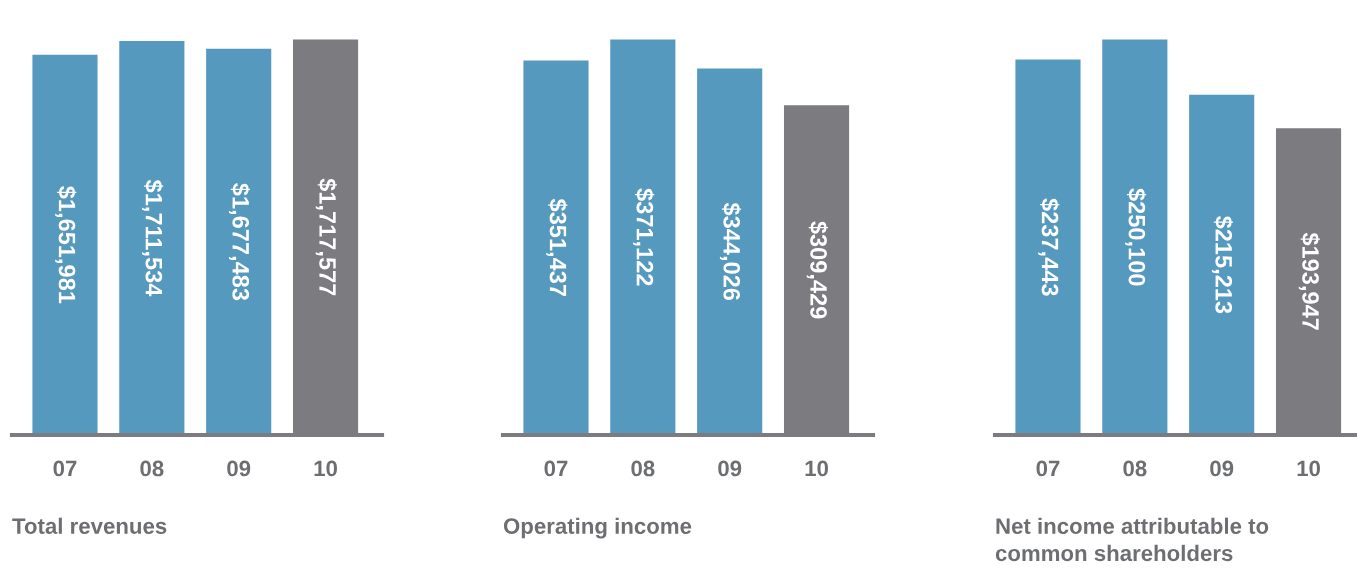 The width and height of the screenshot is (1357, 575). Describe the element at coordinates (597, 528) in the screenshot. I see `text: Operating income` at that location.